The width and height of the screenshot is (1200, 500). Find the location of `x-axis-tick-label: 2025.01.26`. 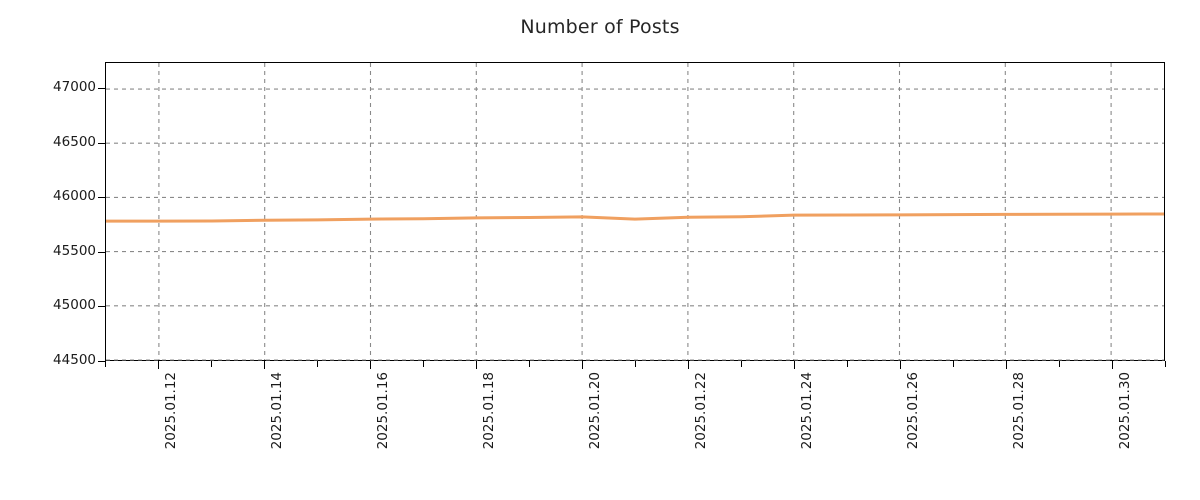

x-axis-tick-label: 2025.01.26 is located at coordinates (913, 411).